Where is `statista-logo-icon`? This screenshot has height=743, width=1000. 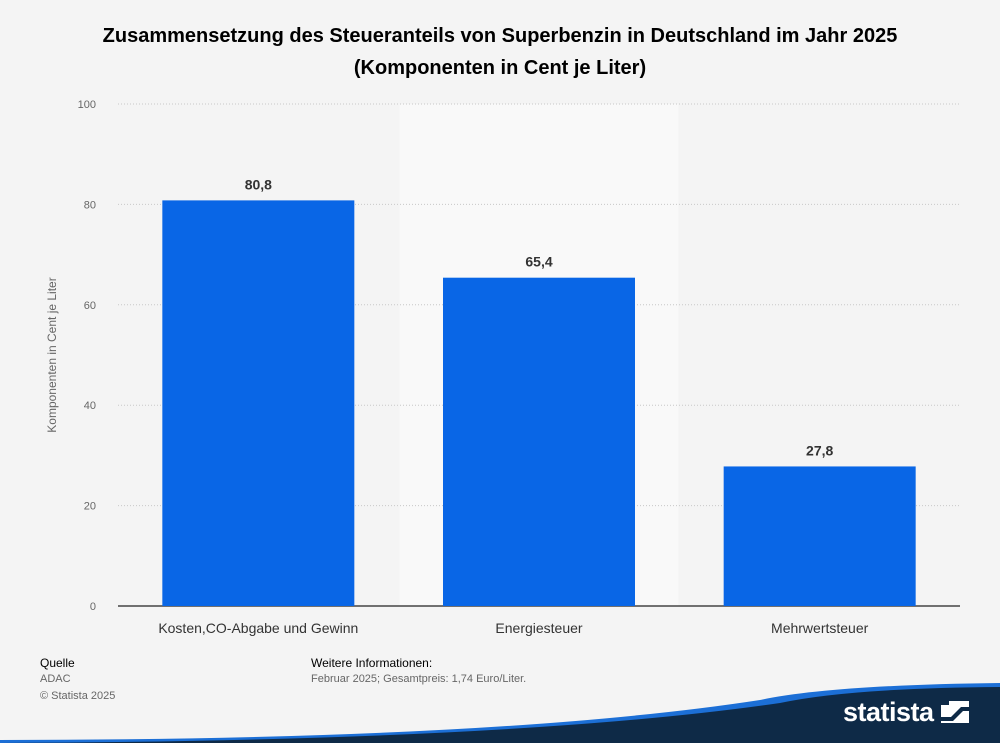
statista-logo-icon is located at coordinates (955, 712).